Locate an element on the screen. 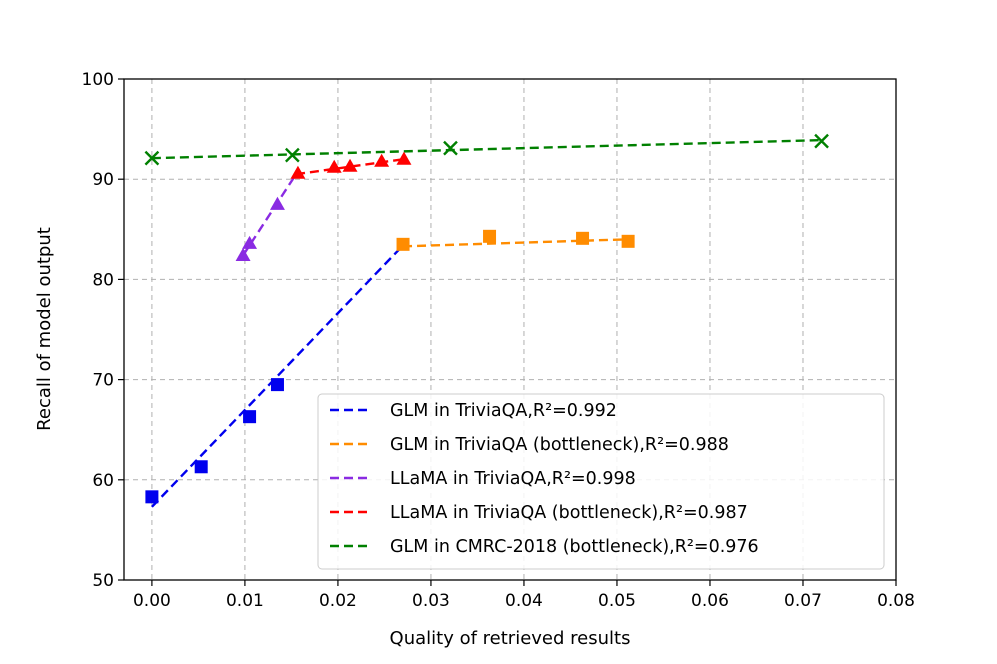 The height and width of the screenshot is (664, 997). x-tick-label: 0.06 is located at coordinates (710, 601).